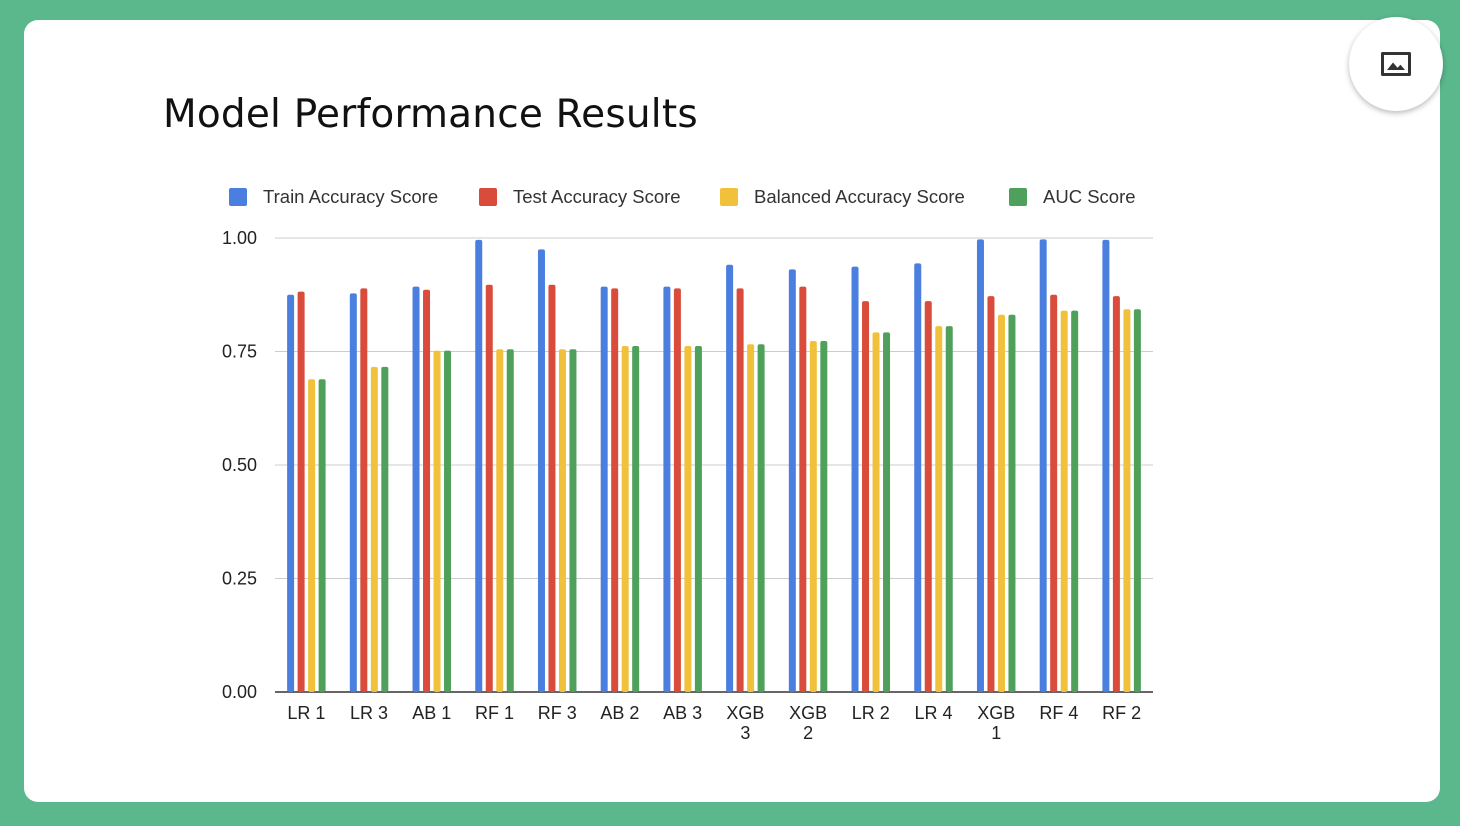 Image resolution: width=1460 pixels, height=826 pixels. Describe the element at coordinates (996, 723) in the screenshot. I see `x-tick-label: XGB 1` at that location.